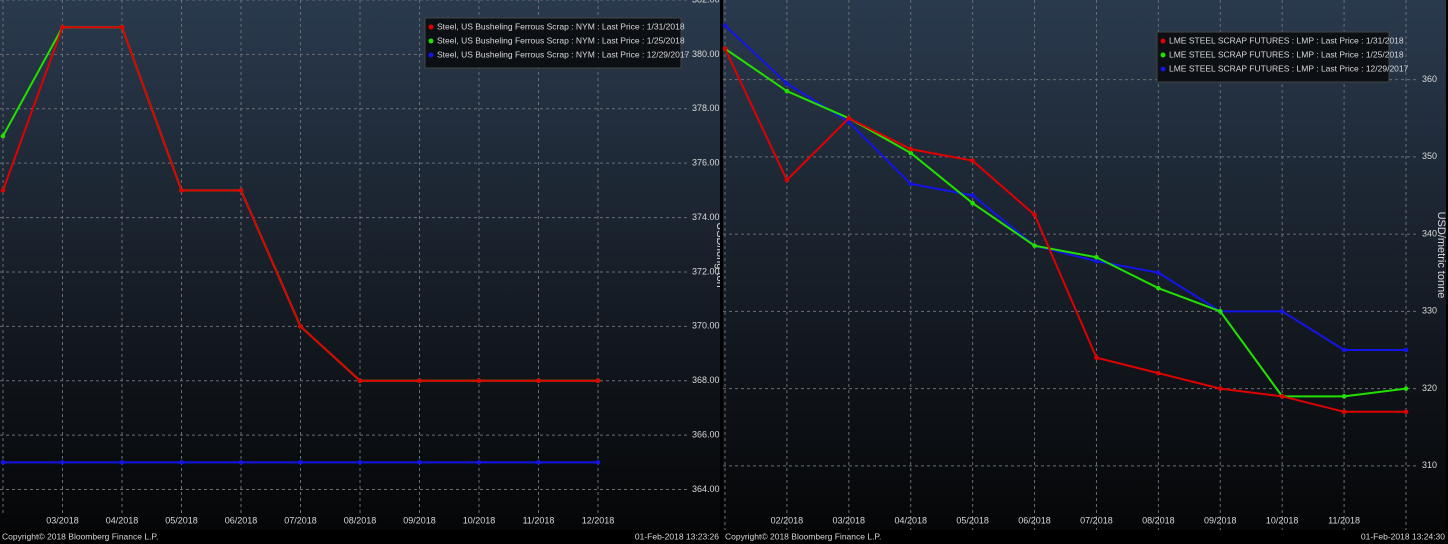 Image resolution: width=1448 pixels, height=544 pixels. Describe the element at coordinates (1429, 311) in the screenshot. I see `y-tick-label: 330` at that location.